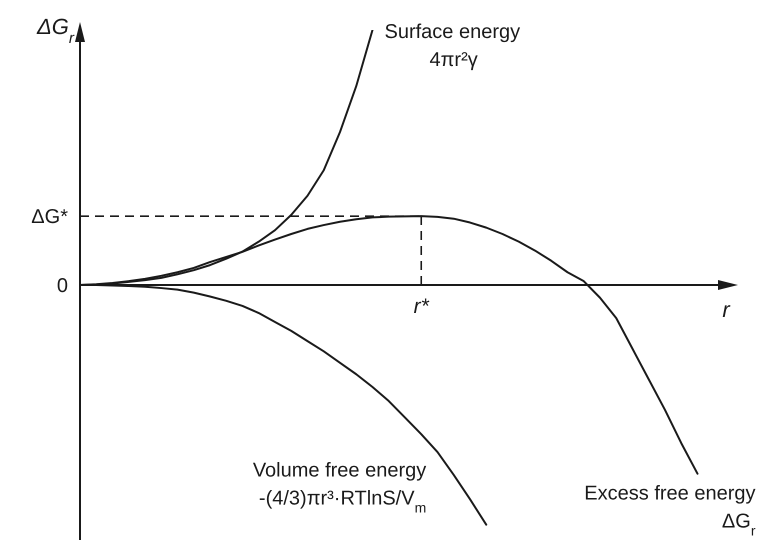 The width and height of the screenshot is (771, 550). Describe the element at coordinates (62, 286) in the screenshot. I see `text: 0` at that location.